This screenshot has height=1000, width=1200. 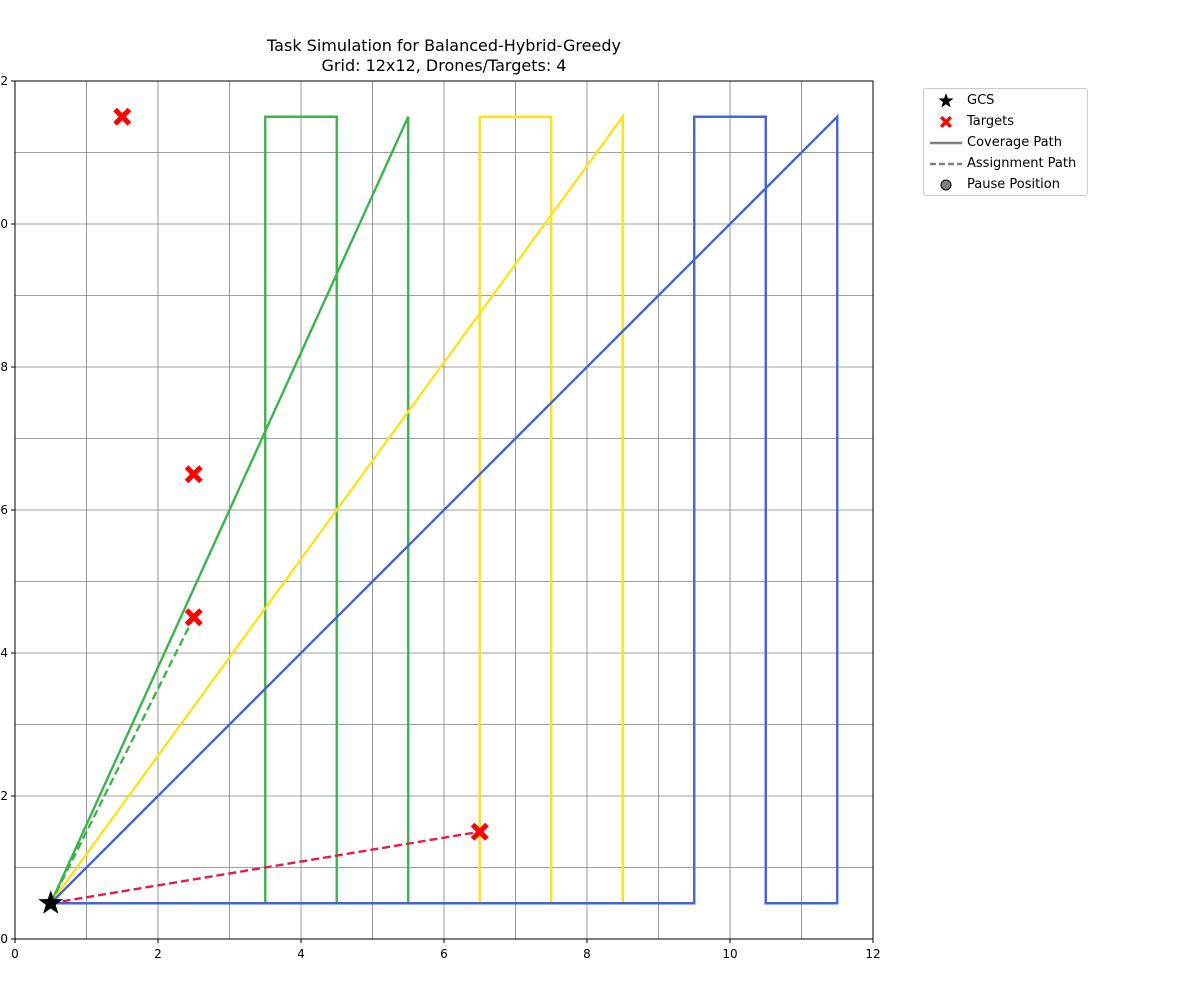 What do you see at coordinates (946, 164) in the screenshot?
I see `legend-symbol-dashed-line` at bounding box center [946, 164].